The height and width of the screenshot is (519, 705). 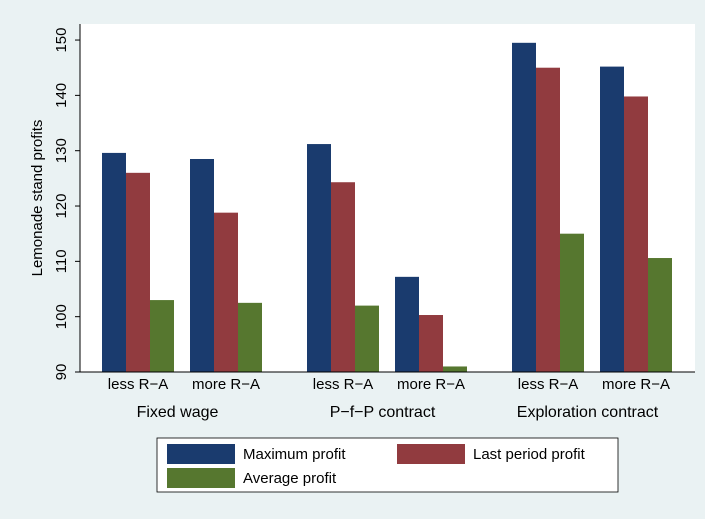 I want to click on y-tick-label: 150, so click(x=61, y=40).